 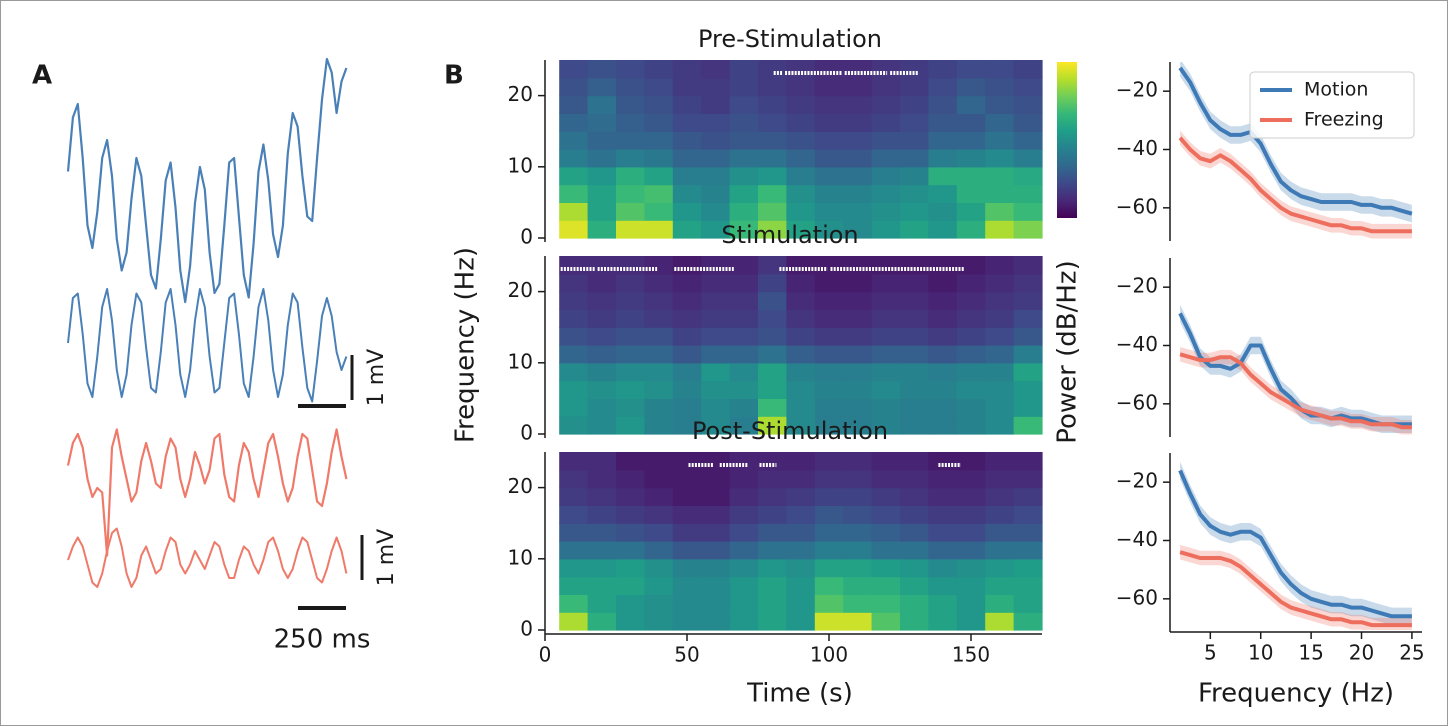 What do you see at coordinates (386, 557) in the screenshot?
I see `scale-bar-label: 1 mV` at bounding box center [386, 557].